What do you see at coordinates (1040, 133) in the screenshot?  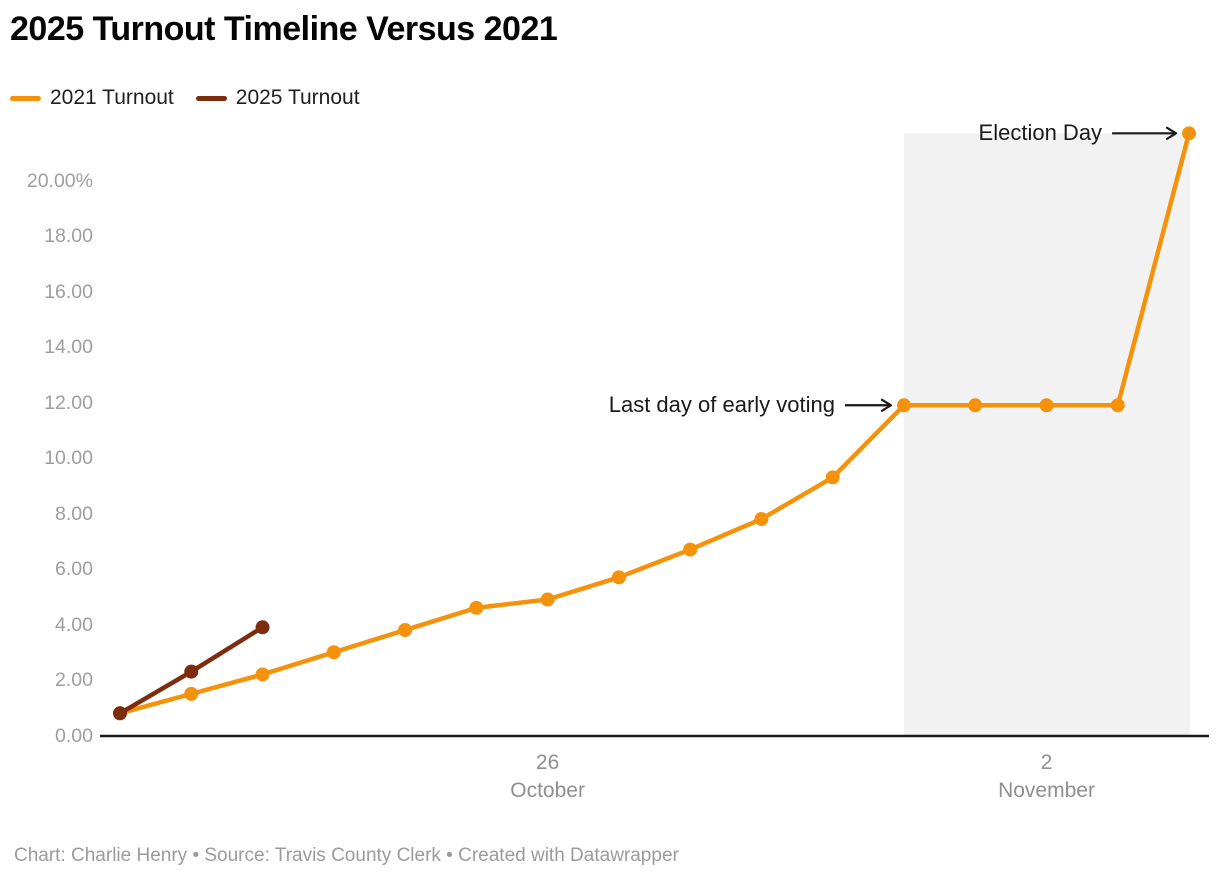 I see `annotation-label: Election Day` at bounding box center [1040, 133].